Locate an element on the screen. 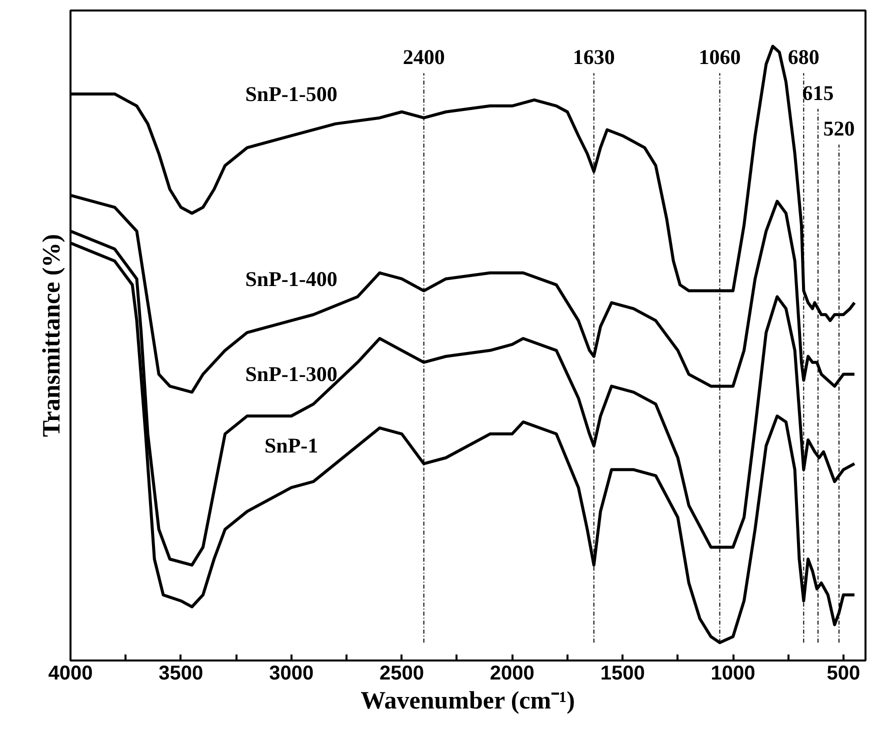 The height and width of the screenshot is (731, 894). ref-line-label: 1060 is located at coordinates (719, 57).